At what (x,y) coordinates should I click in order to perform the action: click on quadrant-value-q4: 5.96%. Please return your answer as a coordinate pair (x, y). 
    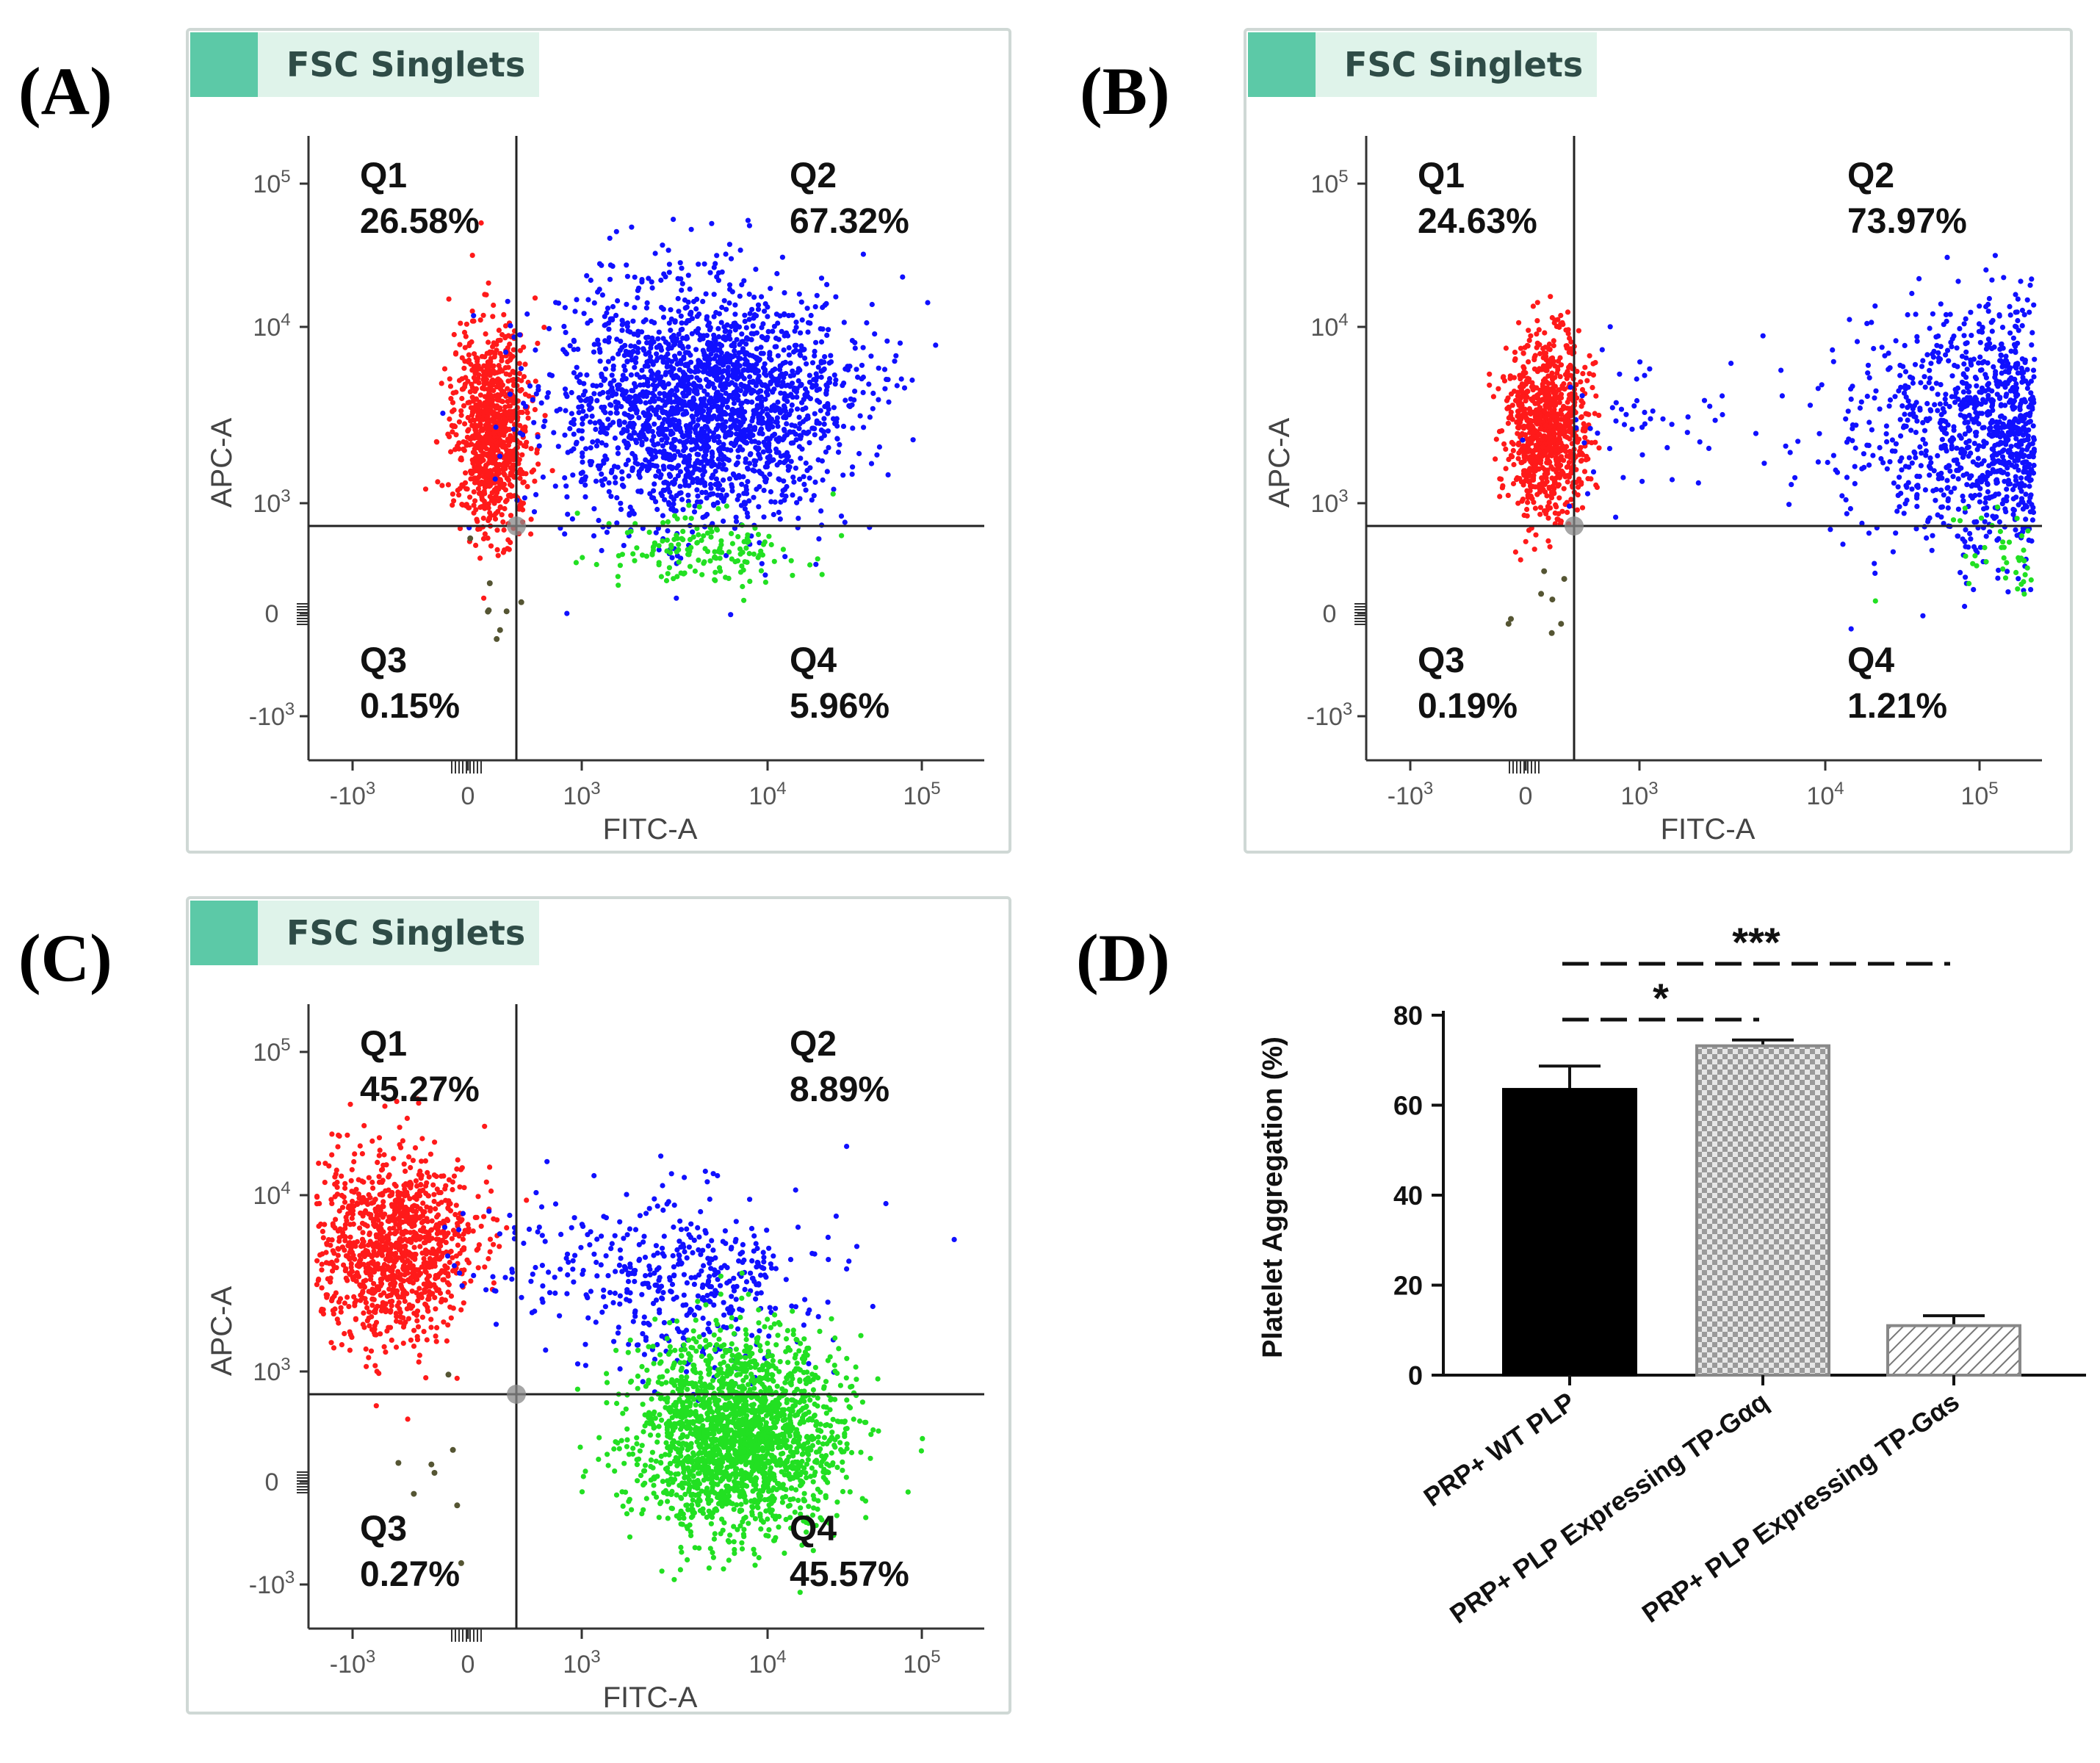
    Looking at the image, I should click on (840, 706).